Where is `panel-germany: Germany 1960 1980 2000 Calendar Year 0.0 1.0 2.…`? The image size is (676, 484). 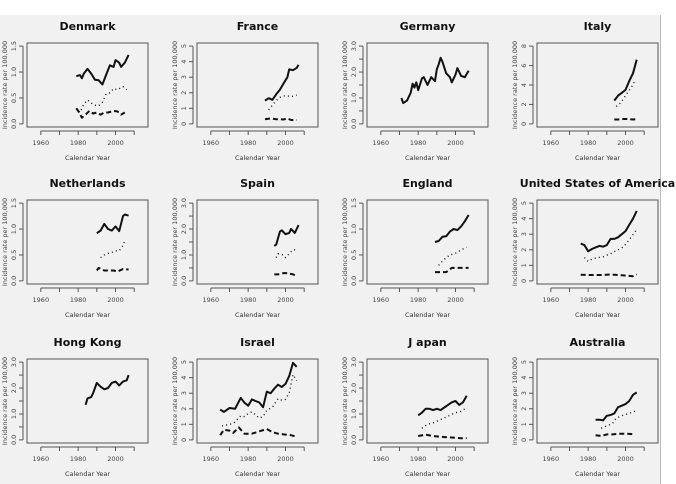
panel-germany: Germany 1960 1980 2000 Calendar Year 0.0 1.0 2.… is located at coordinates (415, 91).